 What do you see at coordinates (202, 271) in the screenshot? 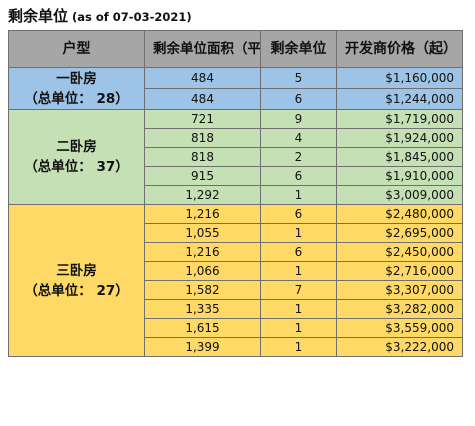
I see `area-cell: 1,066` at bounding box center [202, 271].